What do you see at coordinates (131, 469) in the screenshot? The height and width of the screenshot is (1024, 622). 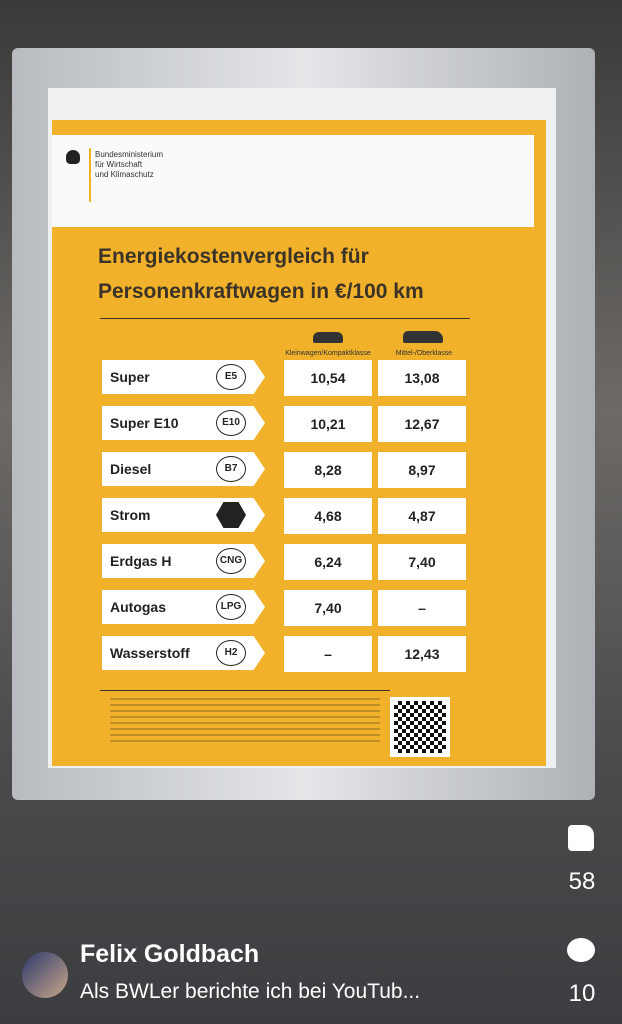 I see `fuel-name: Diesel` at bounding box center [131, 469].